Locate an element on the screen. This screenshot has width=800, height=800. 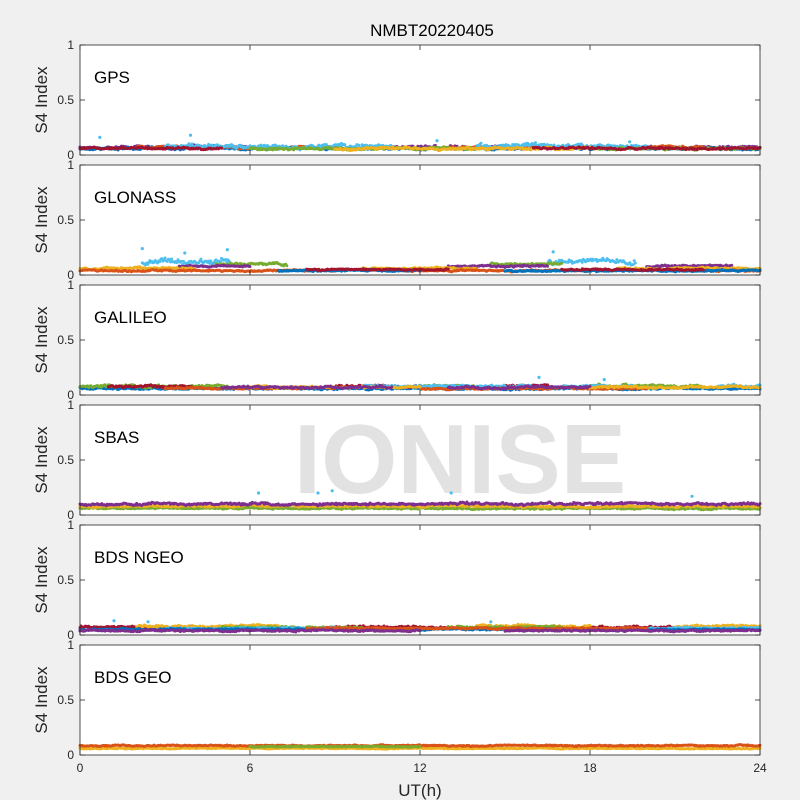
panel-label: GPS is located at coordinates (112, 77).